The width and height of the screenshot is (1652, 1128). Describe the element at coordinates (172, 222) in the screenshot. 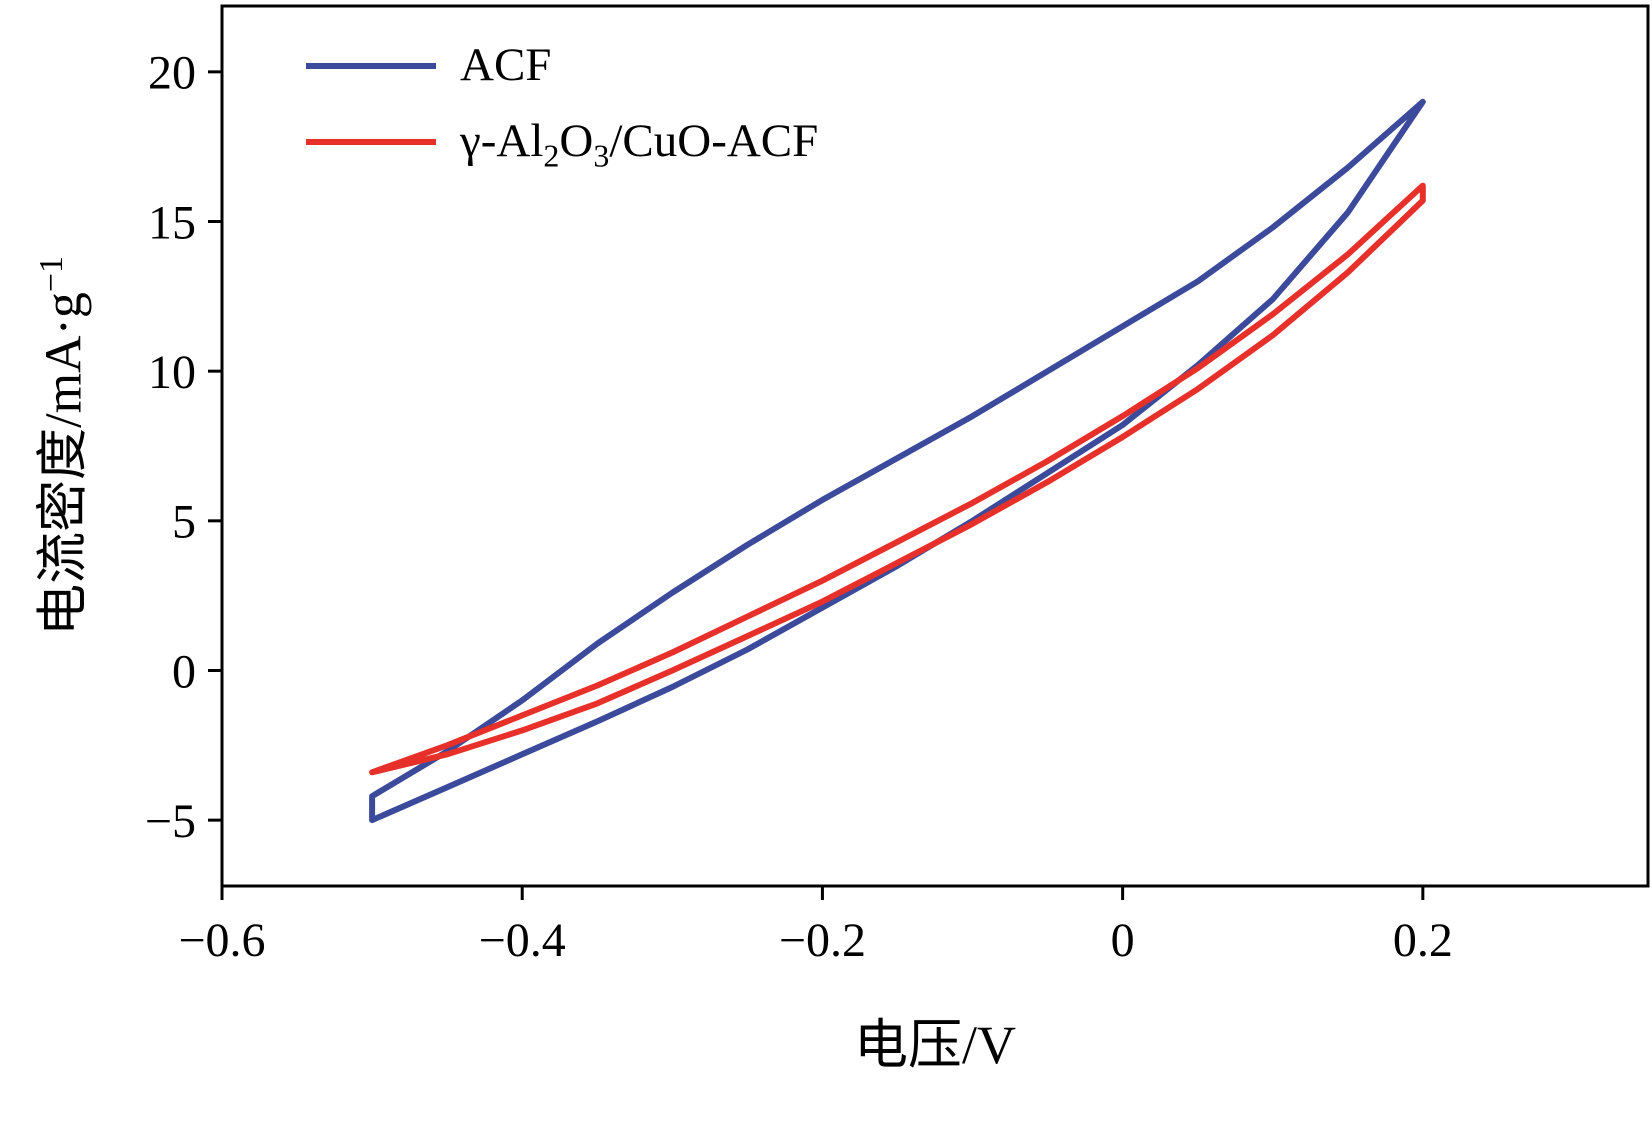

I see `y-tick-label: 15` at that location.